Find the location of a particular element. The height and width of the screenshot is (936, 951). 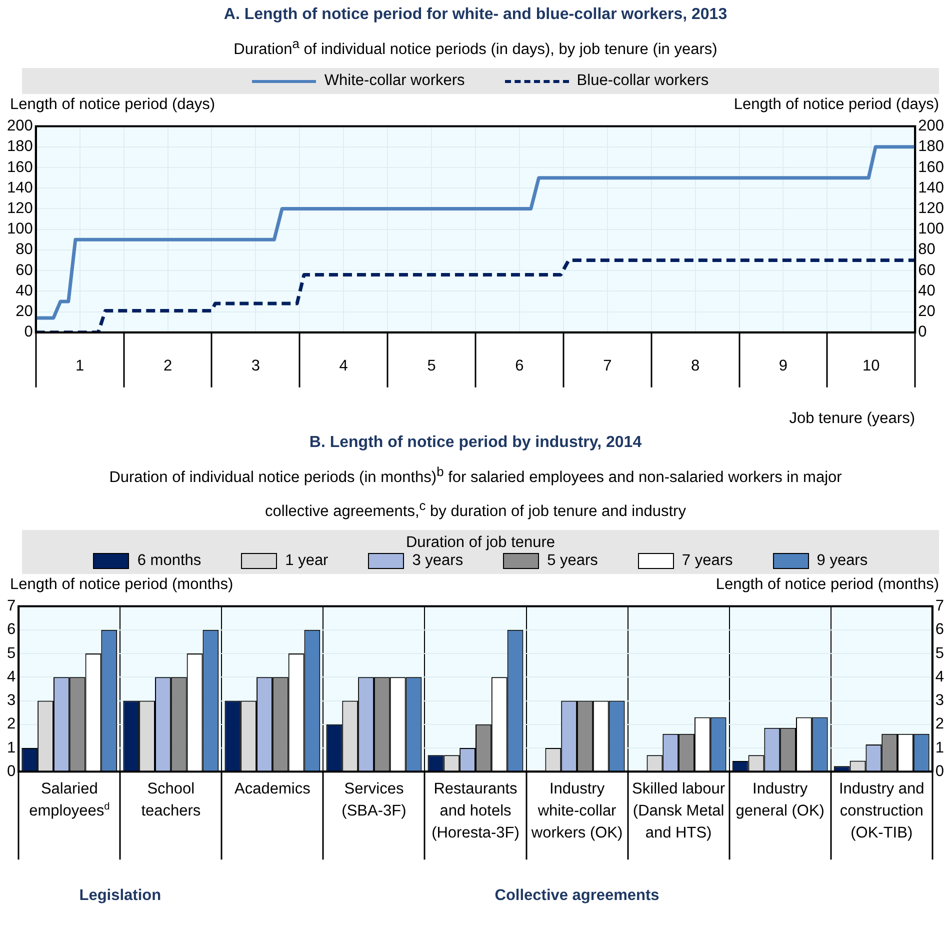

y-axis-title: Length of notice period (days) is located at coordinates (113, 105).